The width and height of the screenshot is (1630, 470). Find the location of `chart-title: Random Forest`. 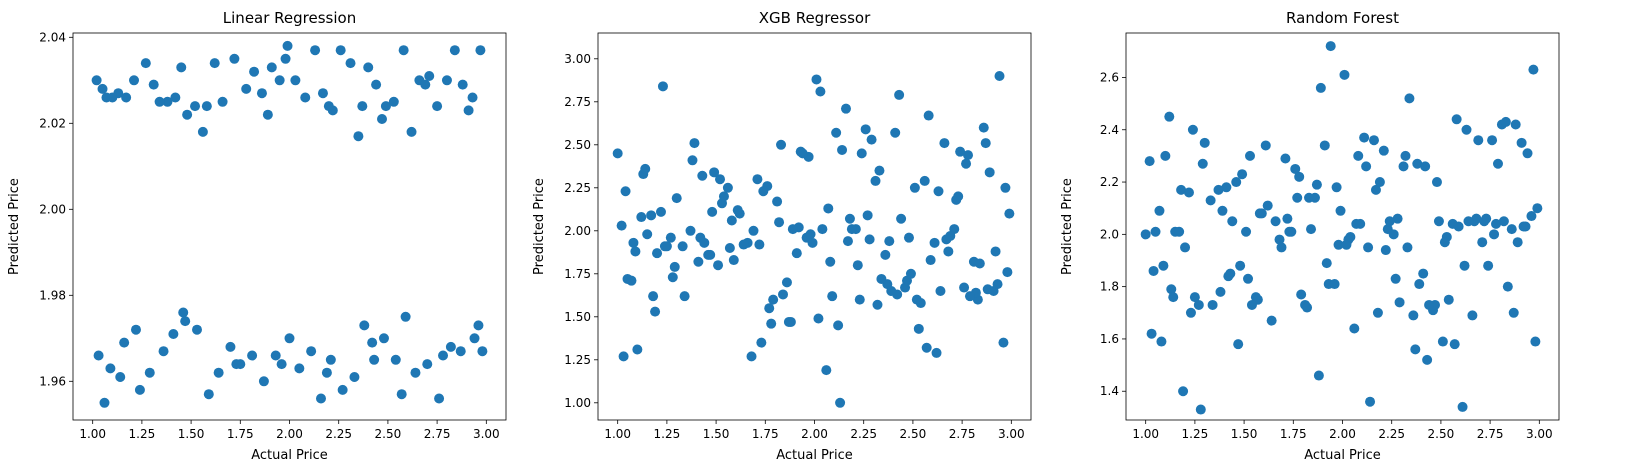

chart-title: Random Forest is located at coordinates (1342, 18).